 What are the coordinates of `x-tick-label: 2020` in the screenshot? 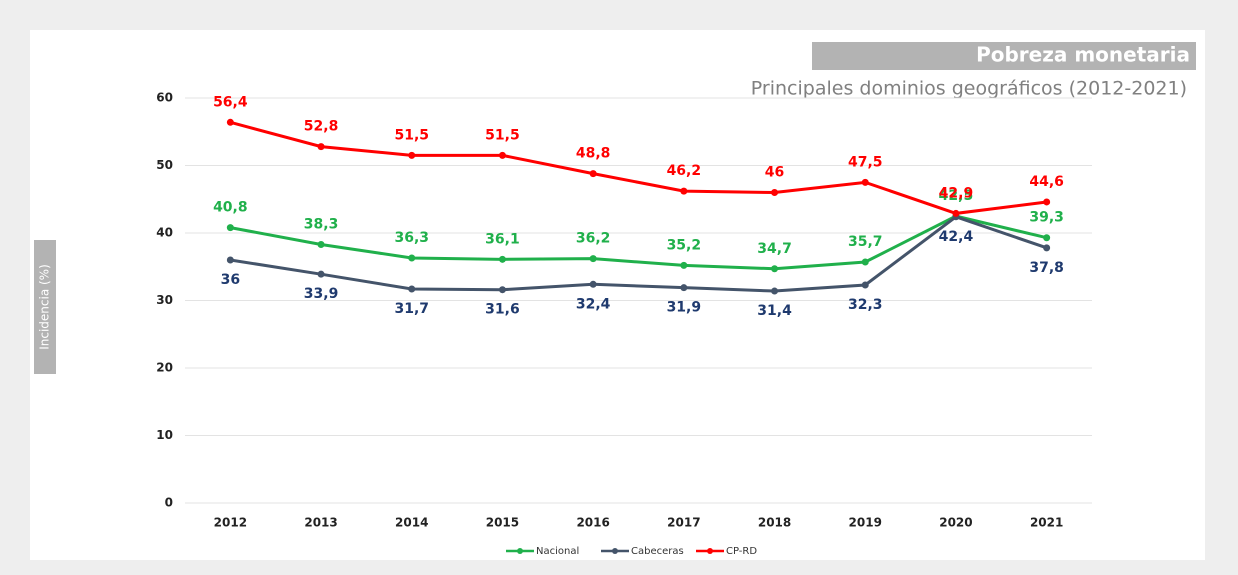 It's located at (955, 523).